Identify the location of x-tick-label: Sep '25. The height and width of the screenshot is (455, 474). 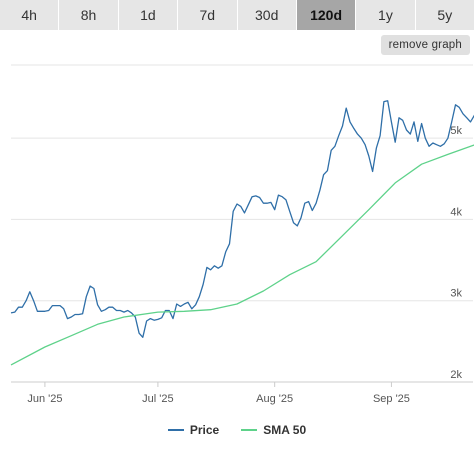
(391, 399).